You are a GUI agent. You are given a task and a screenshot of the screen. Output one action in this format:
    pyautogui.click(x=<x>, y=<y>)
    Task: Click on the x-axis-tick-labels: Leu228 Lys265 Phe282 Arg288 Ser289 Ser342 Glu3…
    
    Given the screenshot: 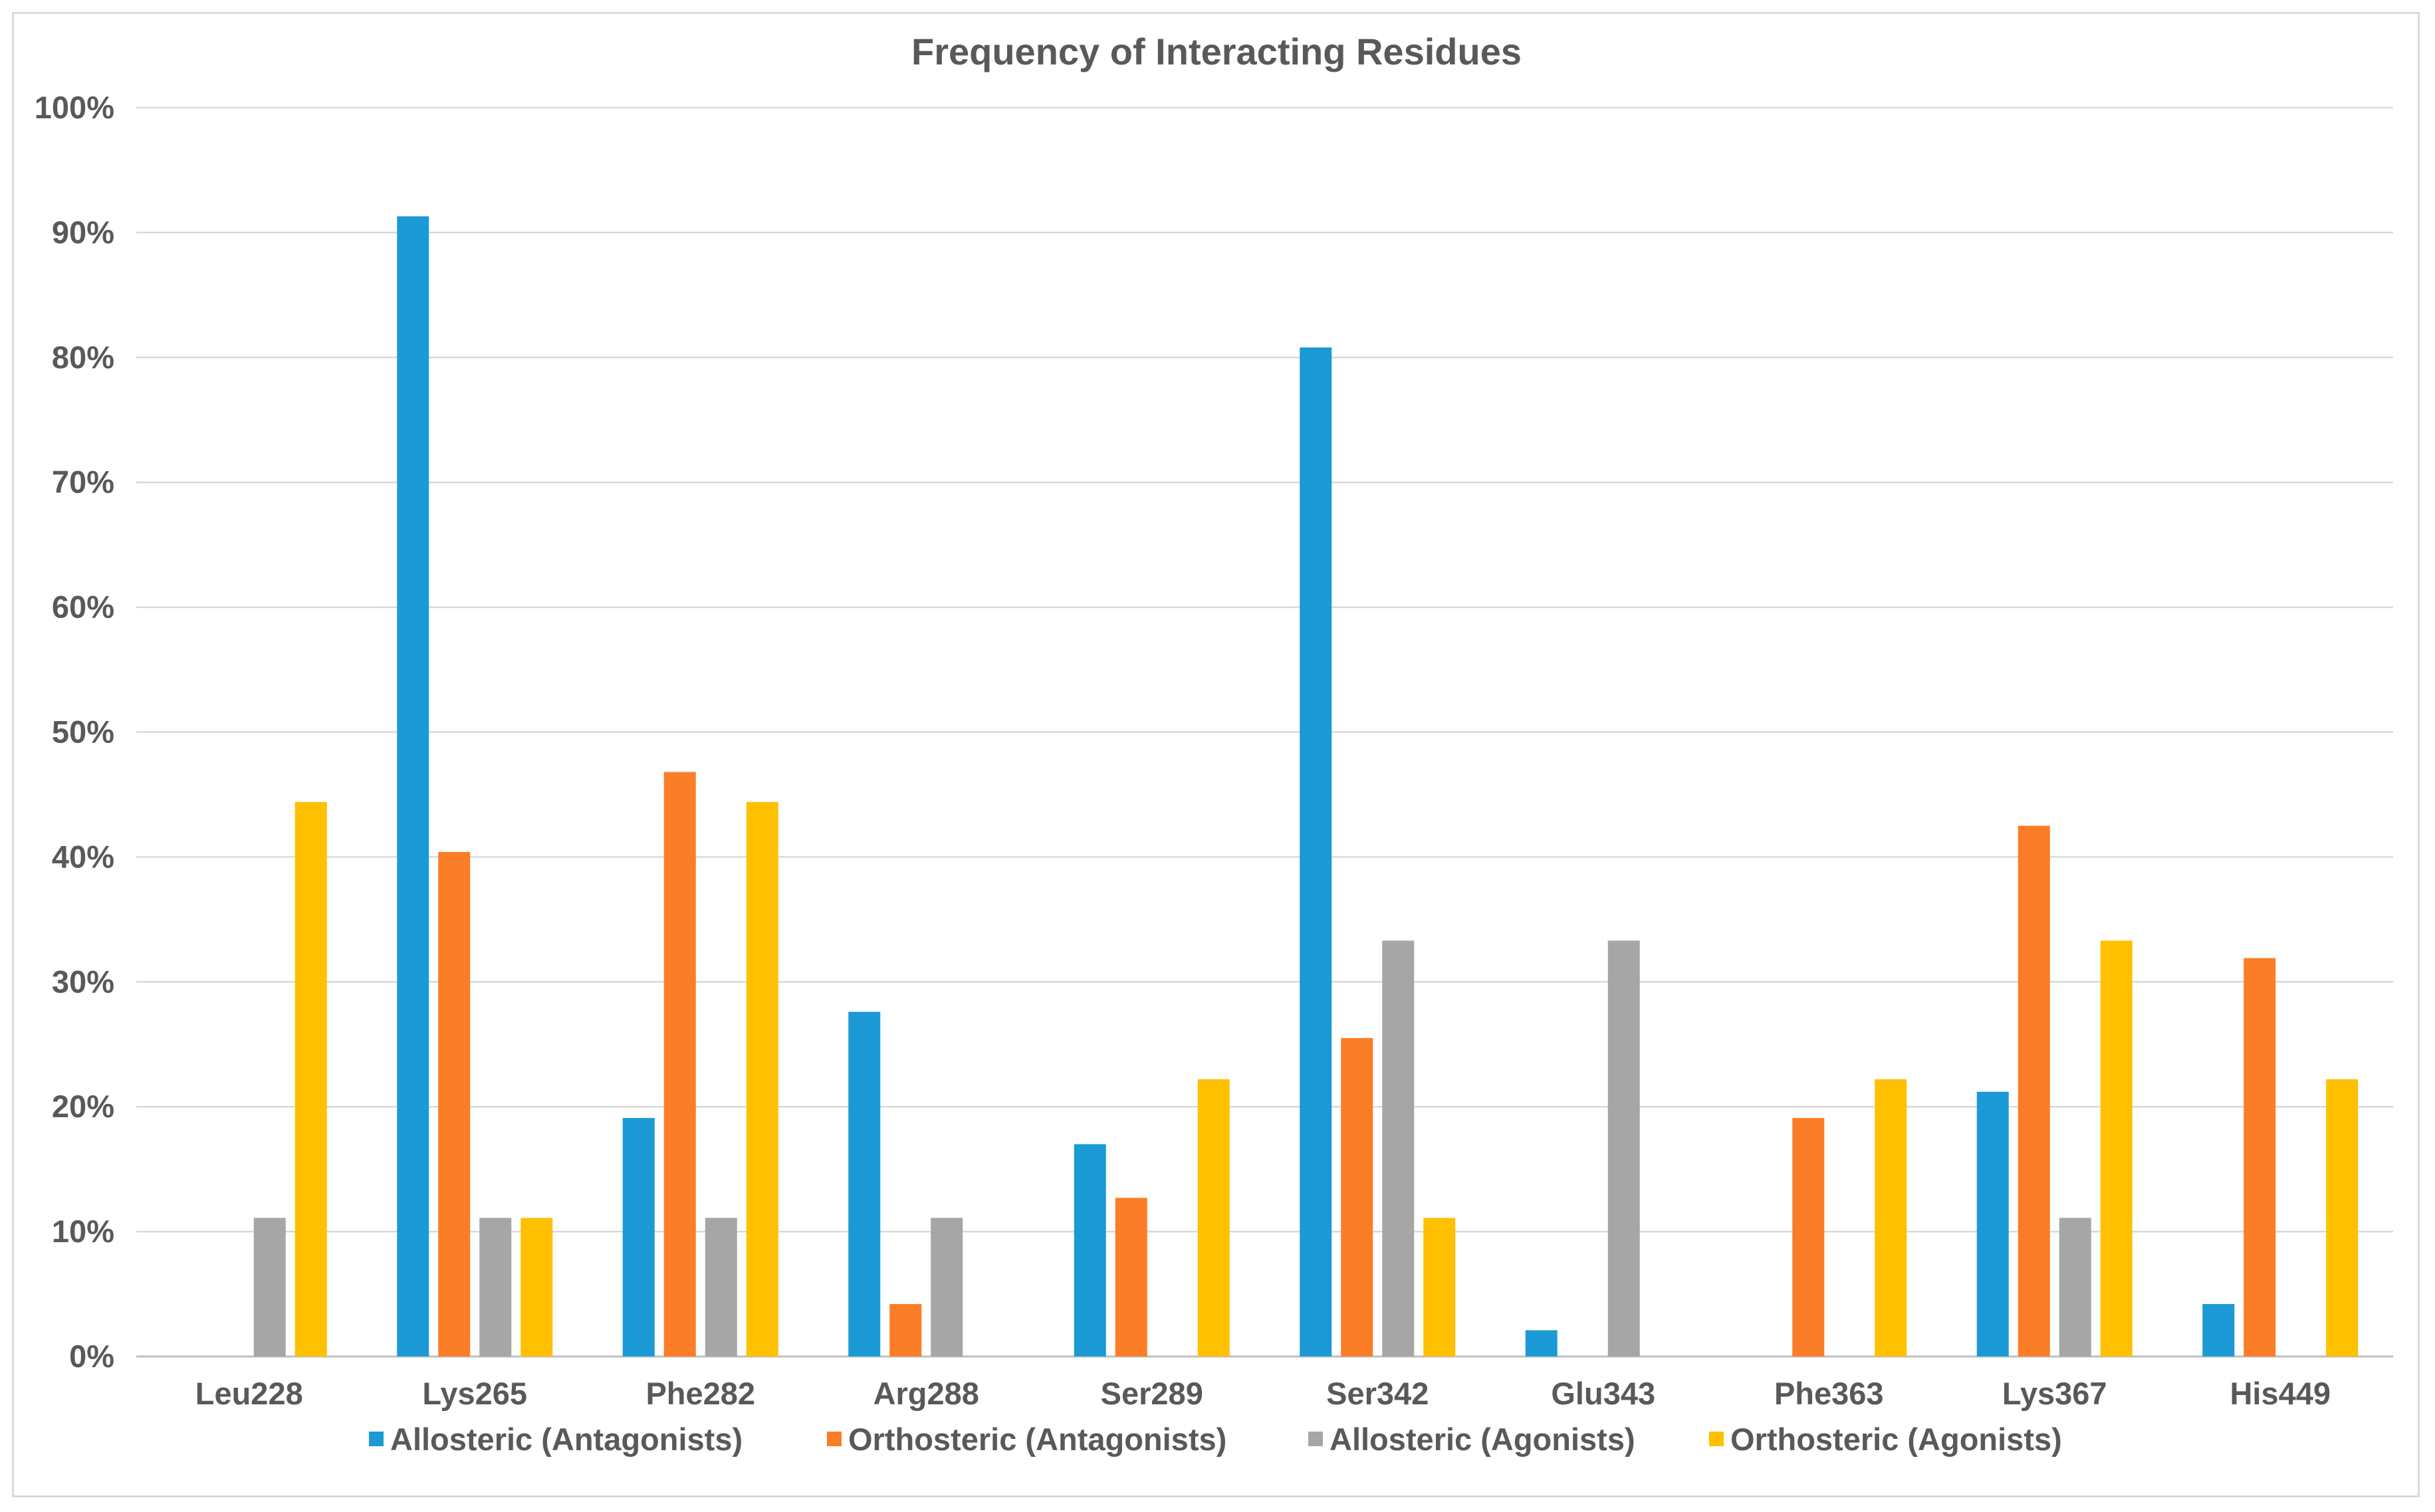 What is the action you would take?
    pyautogui.click(x=1263, y=1393)
    